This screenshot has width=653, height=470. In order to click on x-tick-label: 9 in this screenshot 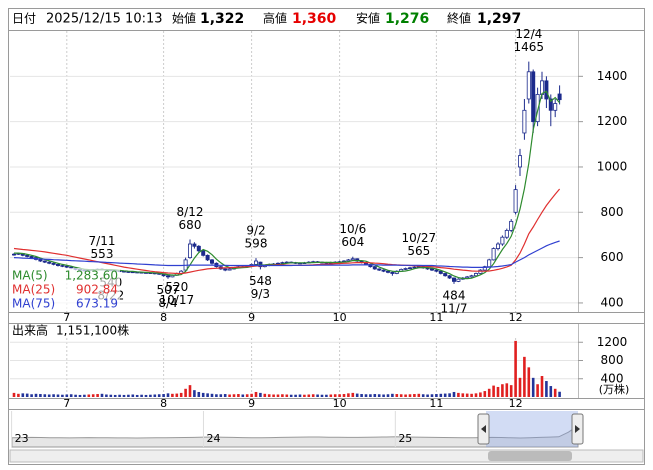, I will do `click(251, 317)`.